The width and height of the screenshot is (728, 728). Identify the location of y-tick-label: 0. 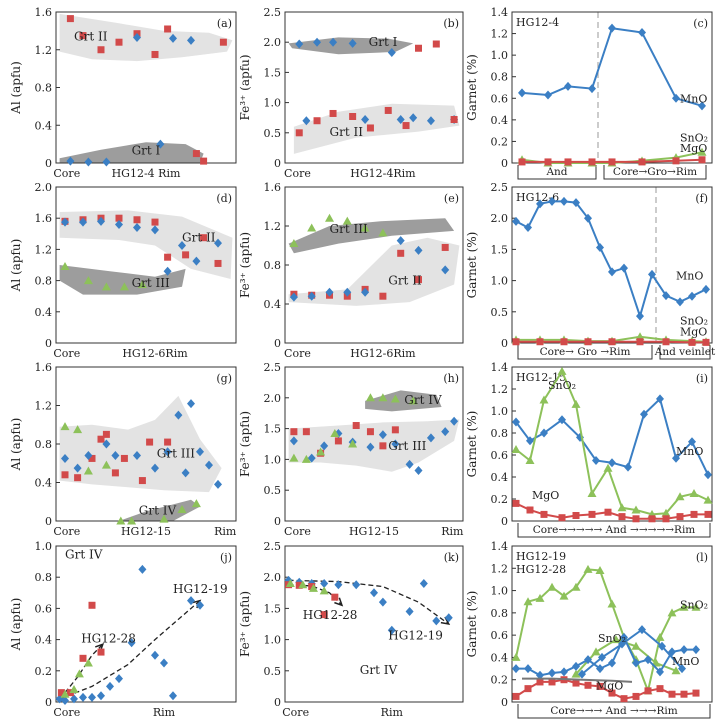
(504, 343).